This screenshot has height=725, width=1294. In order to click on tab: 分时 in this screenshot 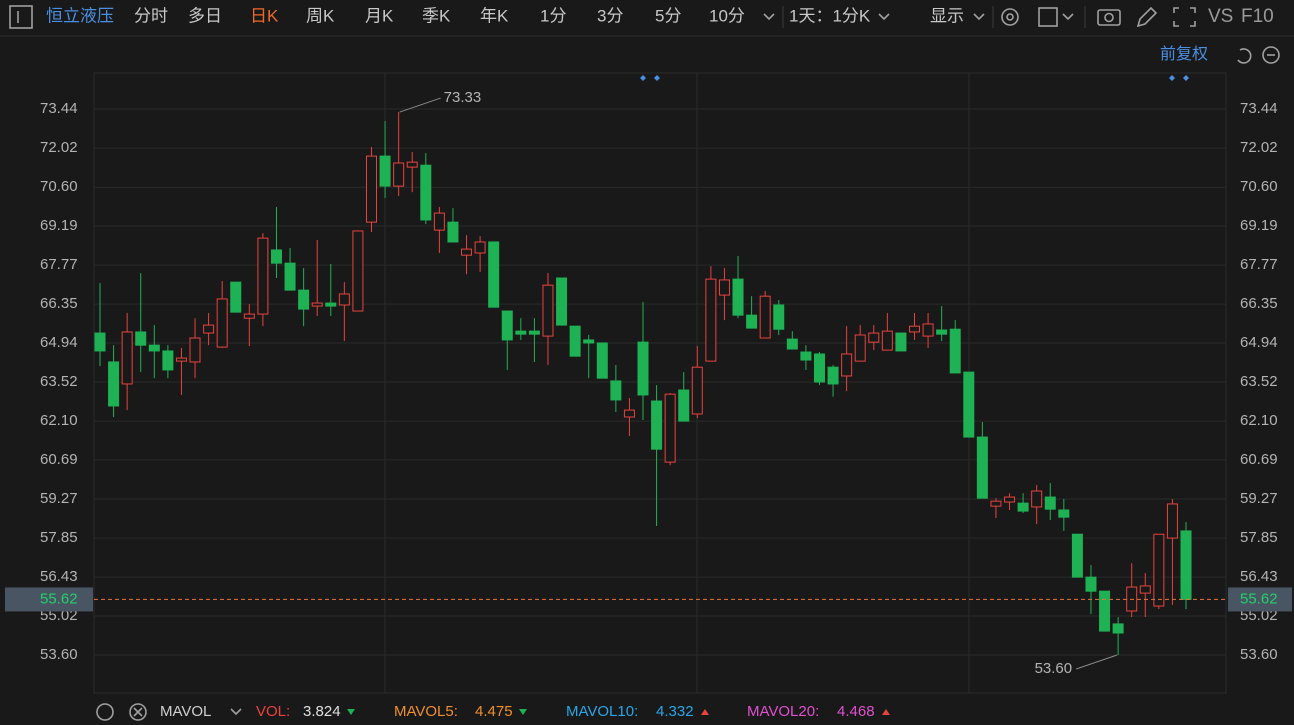, I will do `click(151, 15)`.